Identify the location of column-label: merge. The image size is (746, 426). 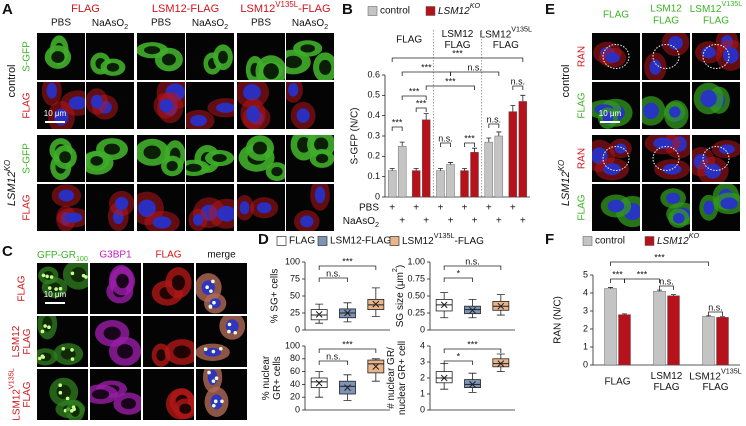
(221, 255).